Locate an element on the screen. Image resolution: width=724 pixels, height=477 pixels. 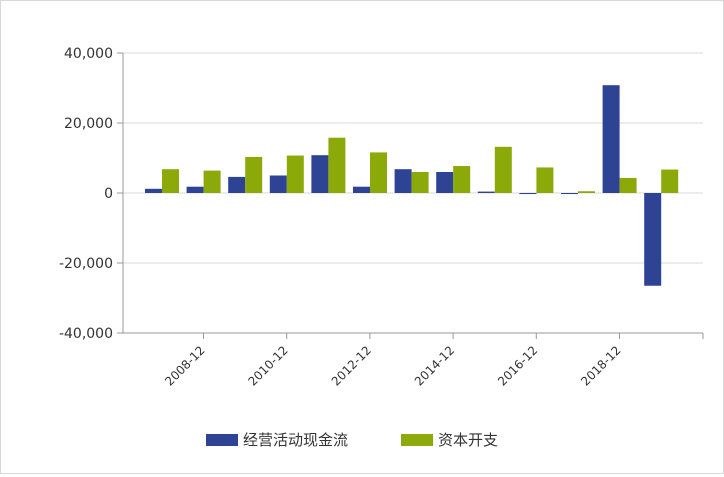
y-tick-label: 20,000 is located at coordinates (88, 124).